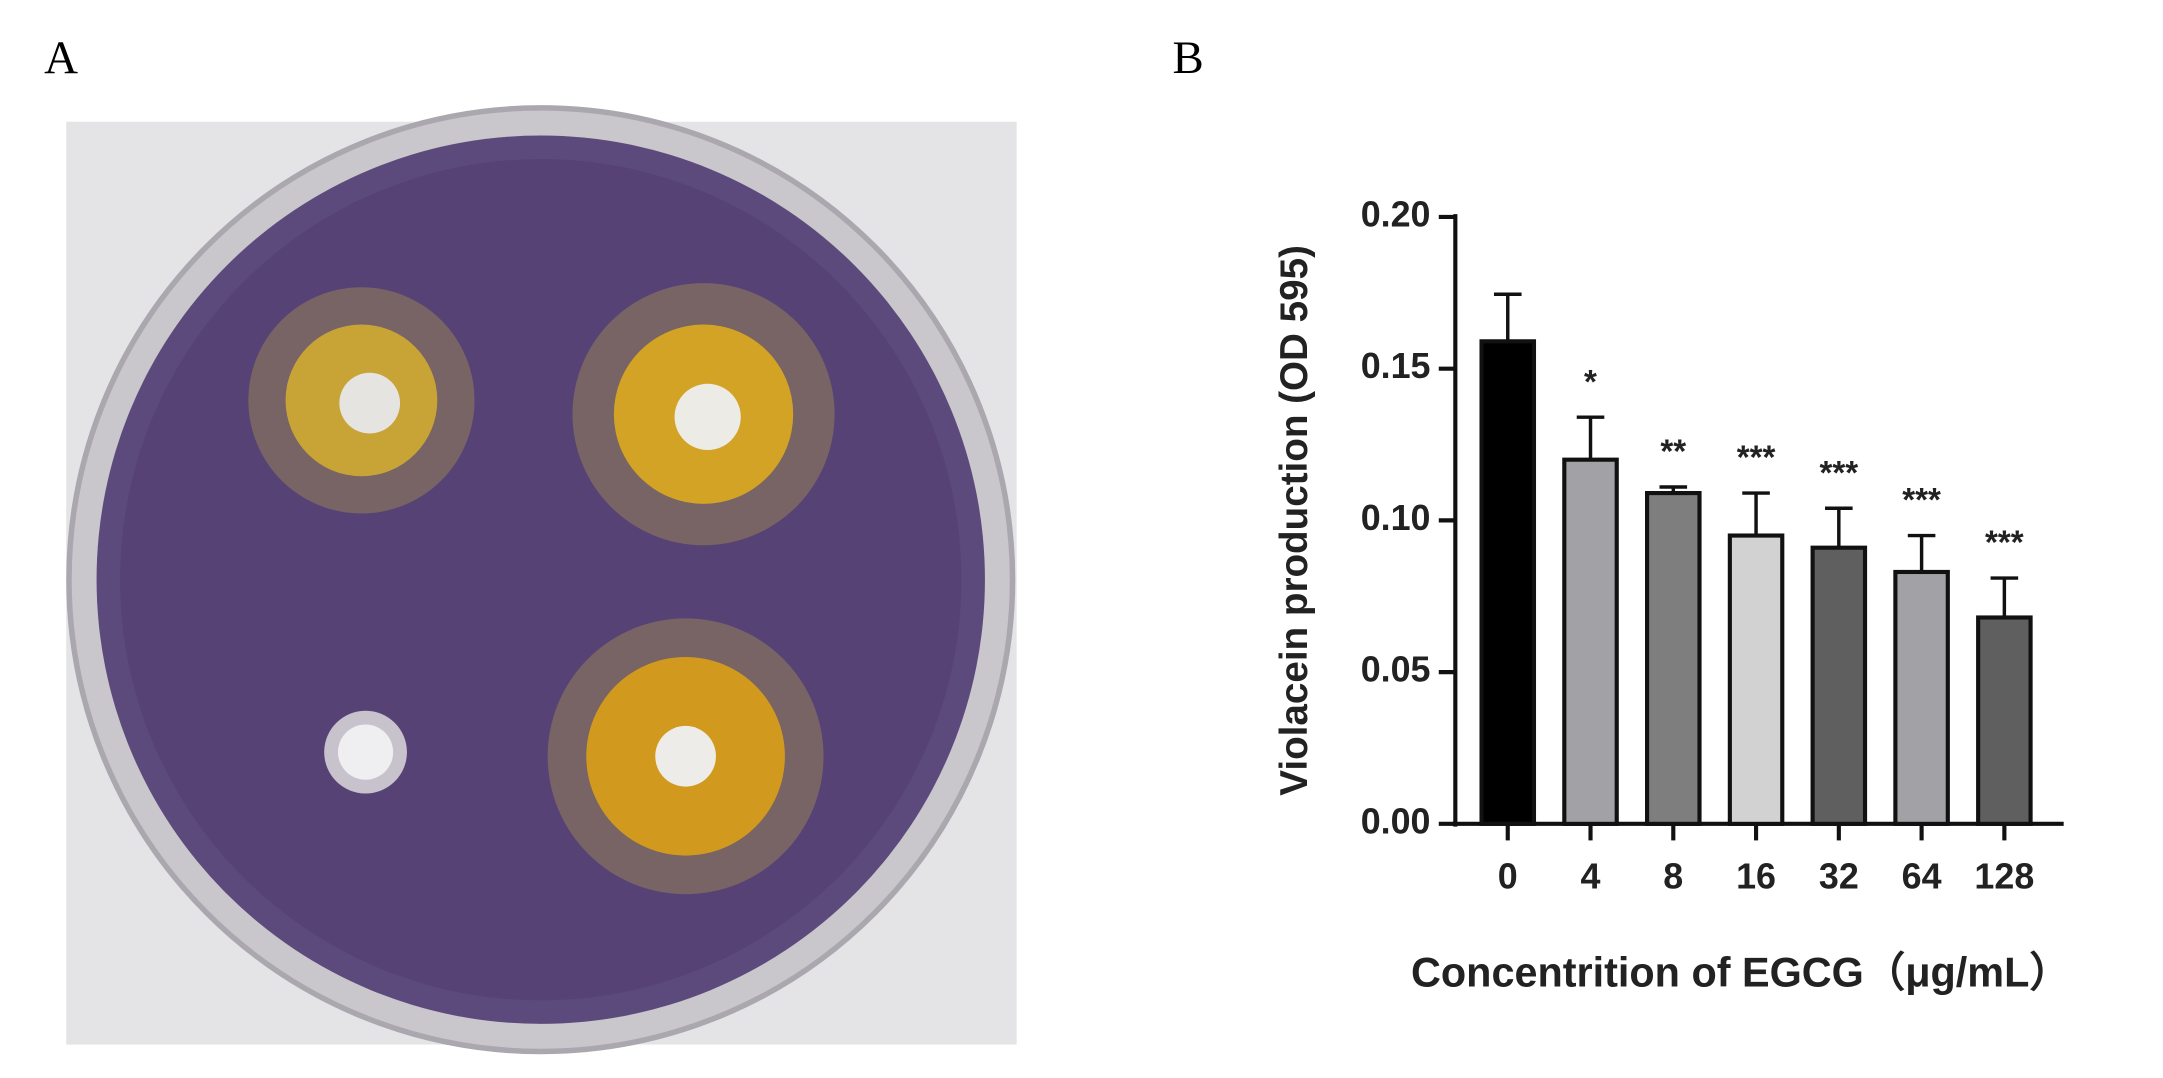 The image size is (2163, 1078). Describe the element at coordinates (1188, 58) in the screenshot. I see `panel-label: B` at that location.